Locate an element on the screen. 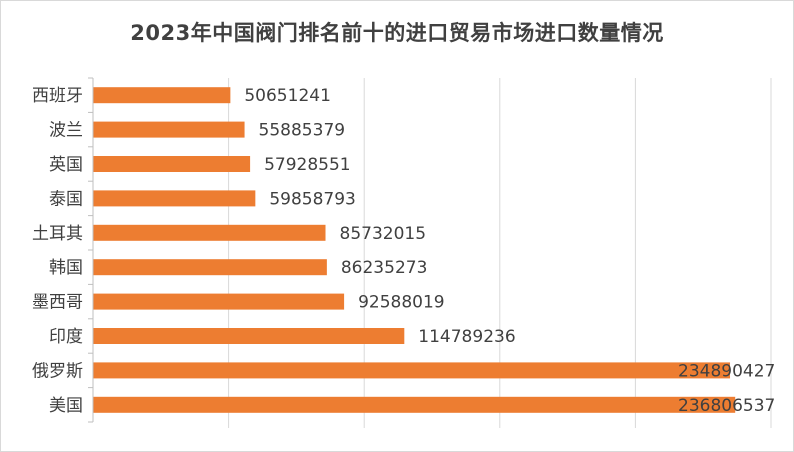  category-label: 英国 is located at coordinates (66, 165).